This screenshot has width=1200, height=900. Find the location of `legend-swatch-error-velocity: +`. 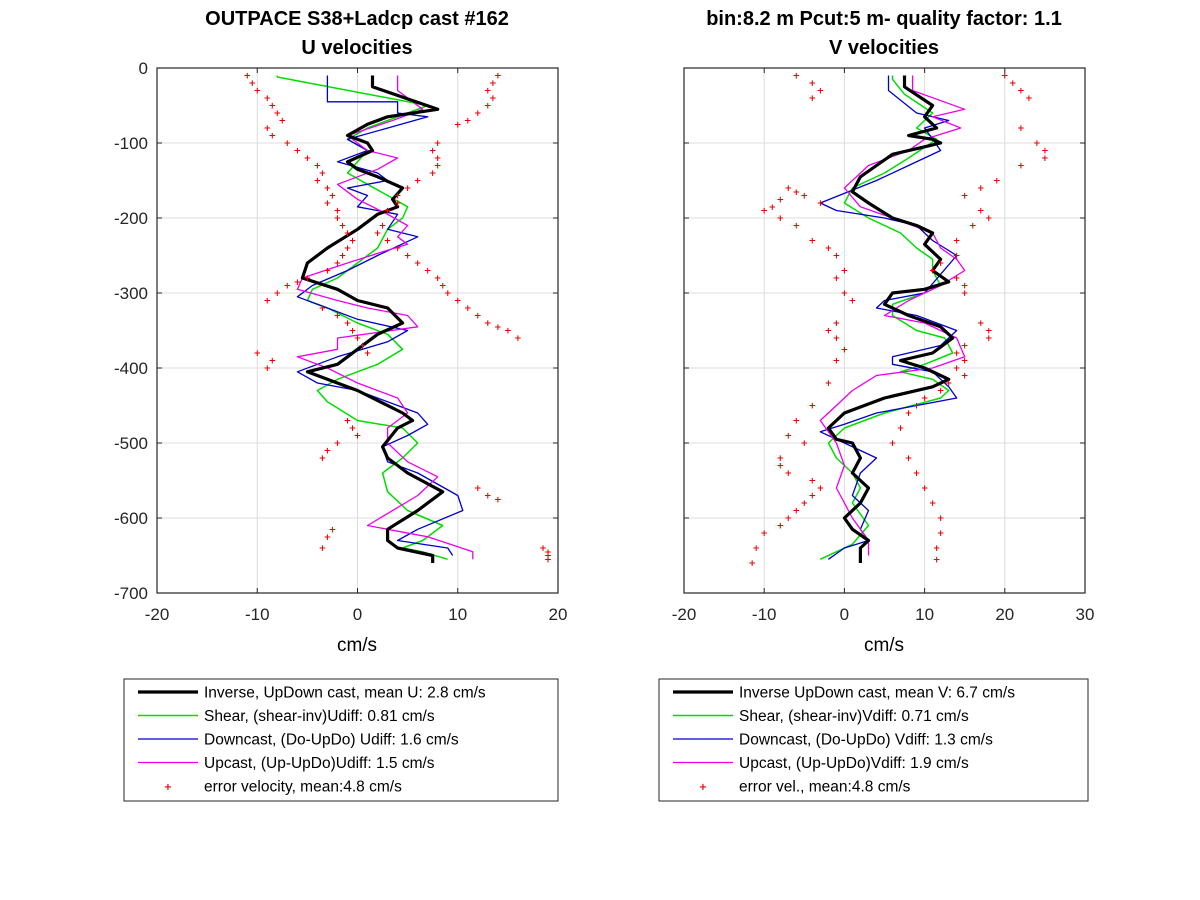

legend-swatch-error-velocity: + is located at coordinates (703, 787).